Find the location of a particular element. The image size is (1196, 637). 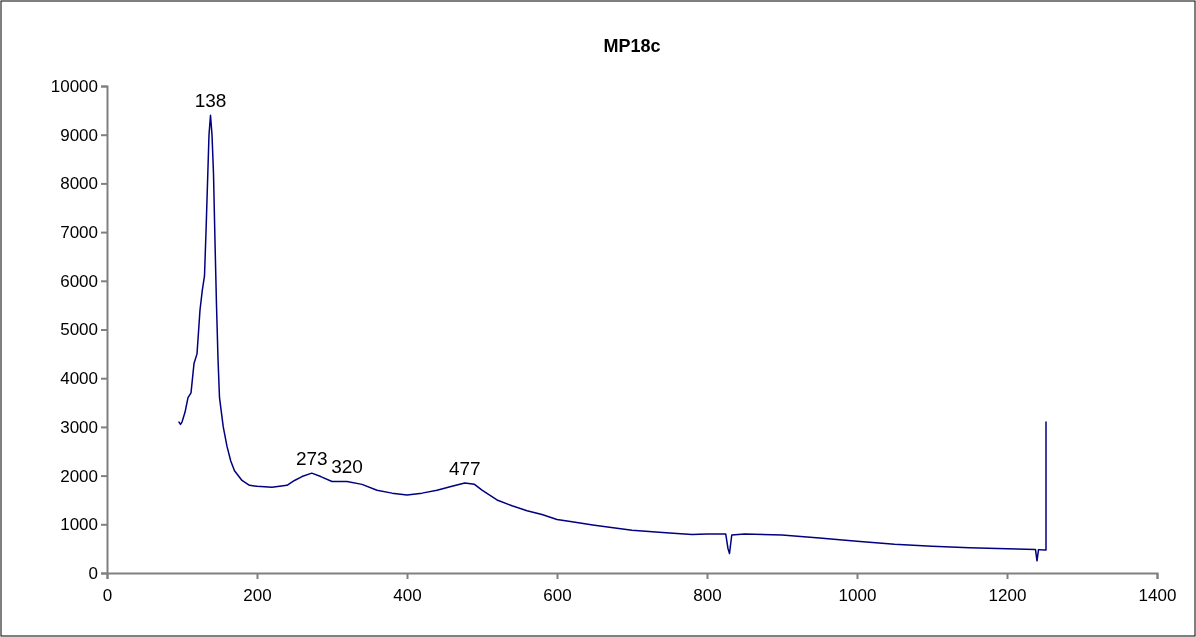

y-tick-label: 1000 is located at coordinates (79, 525).